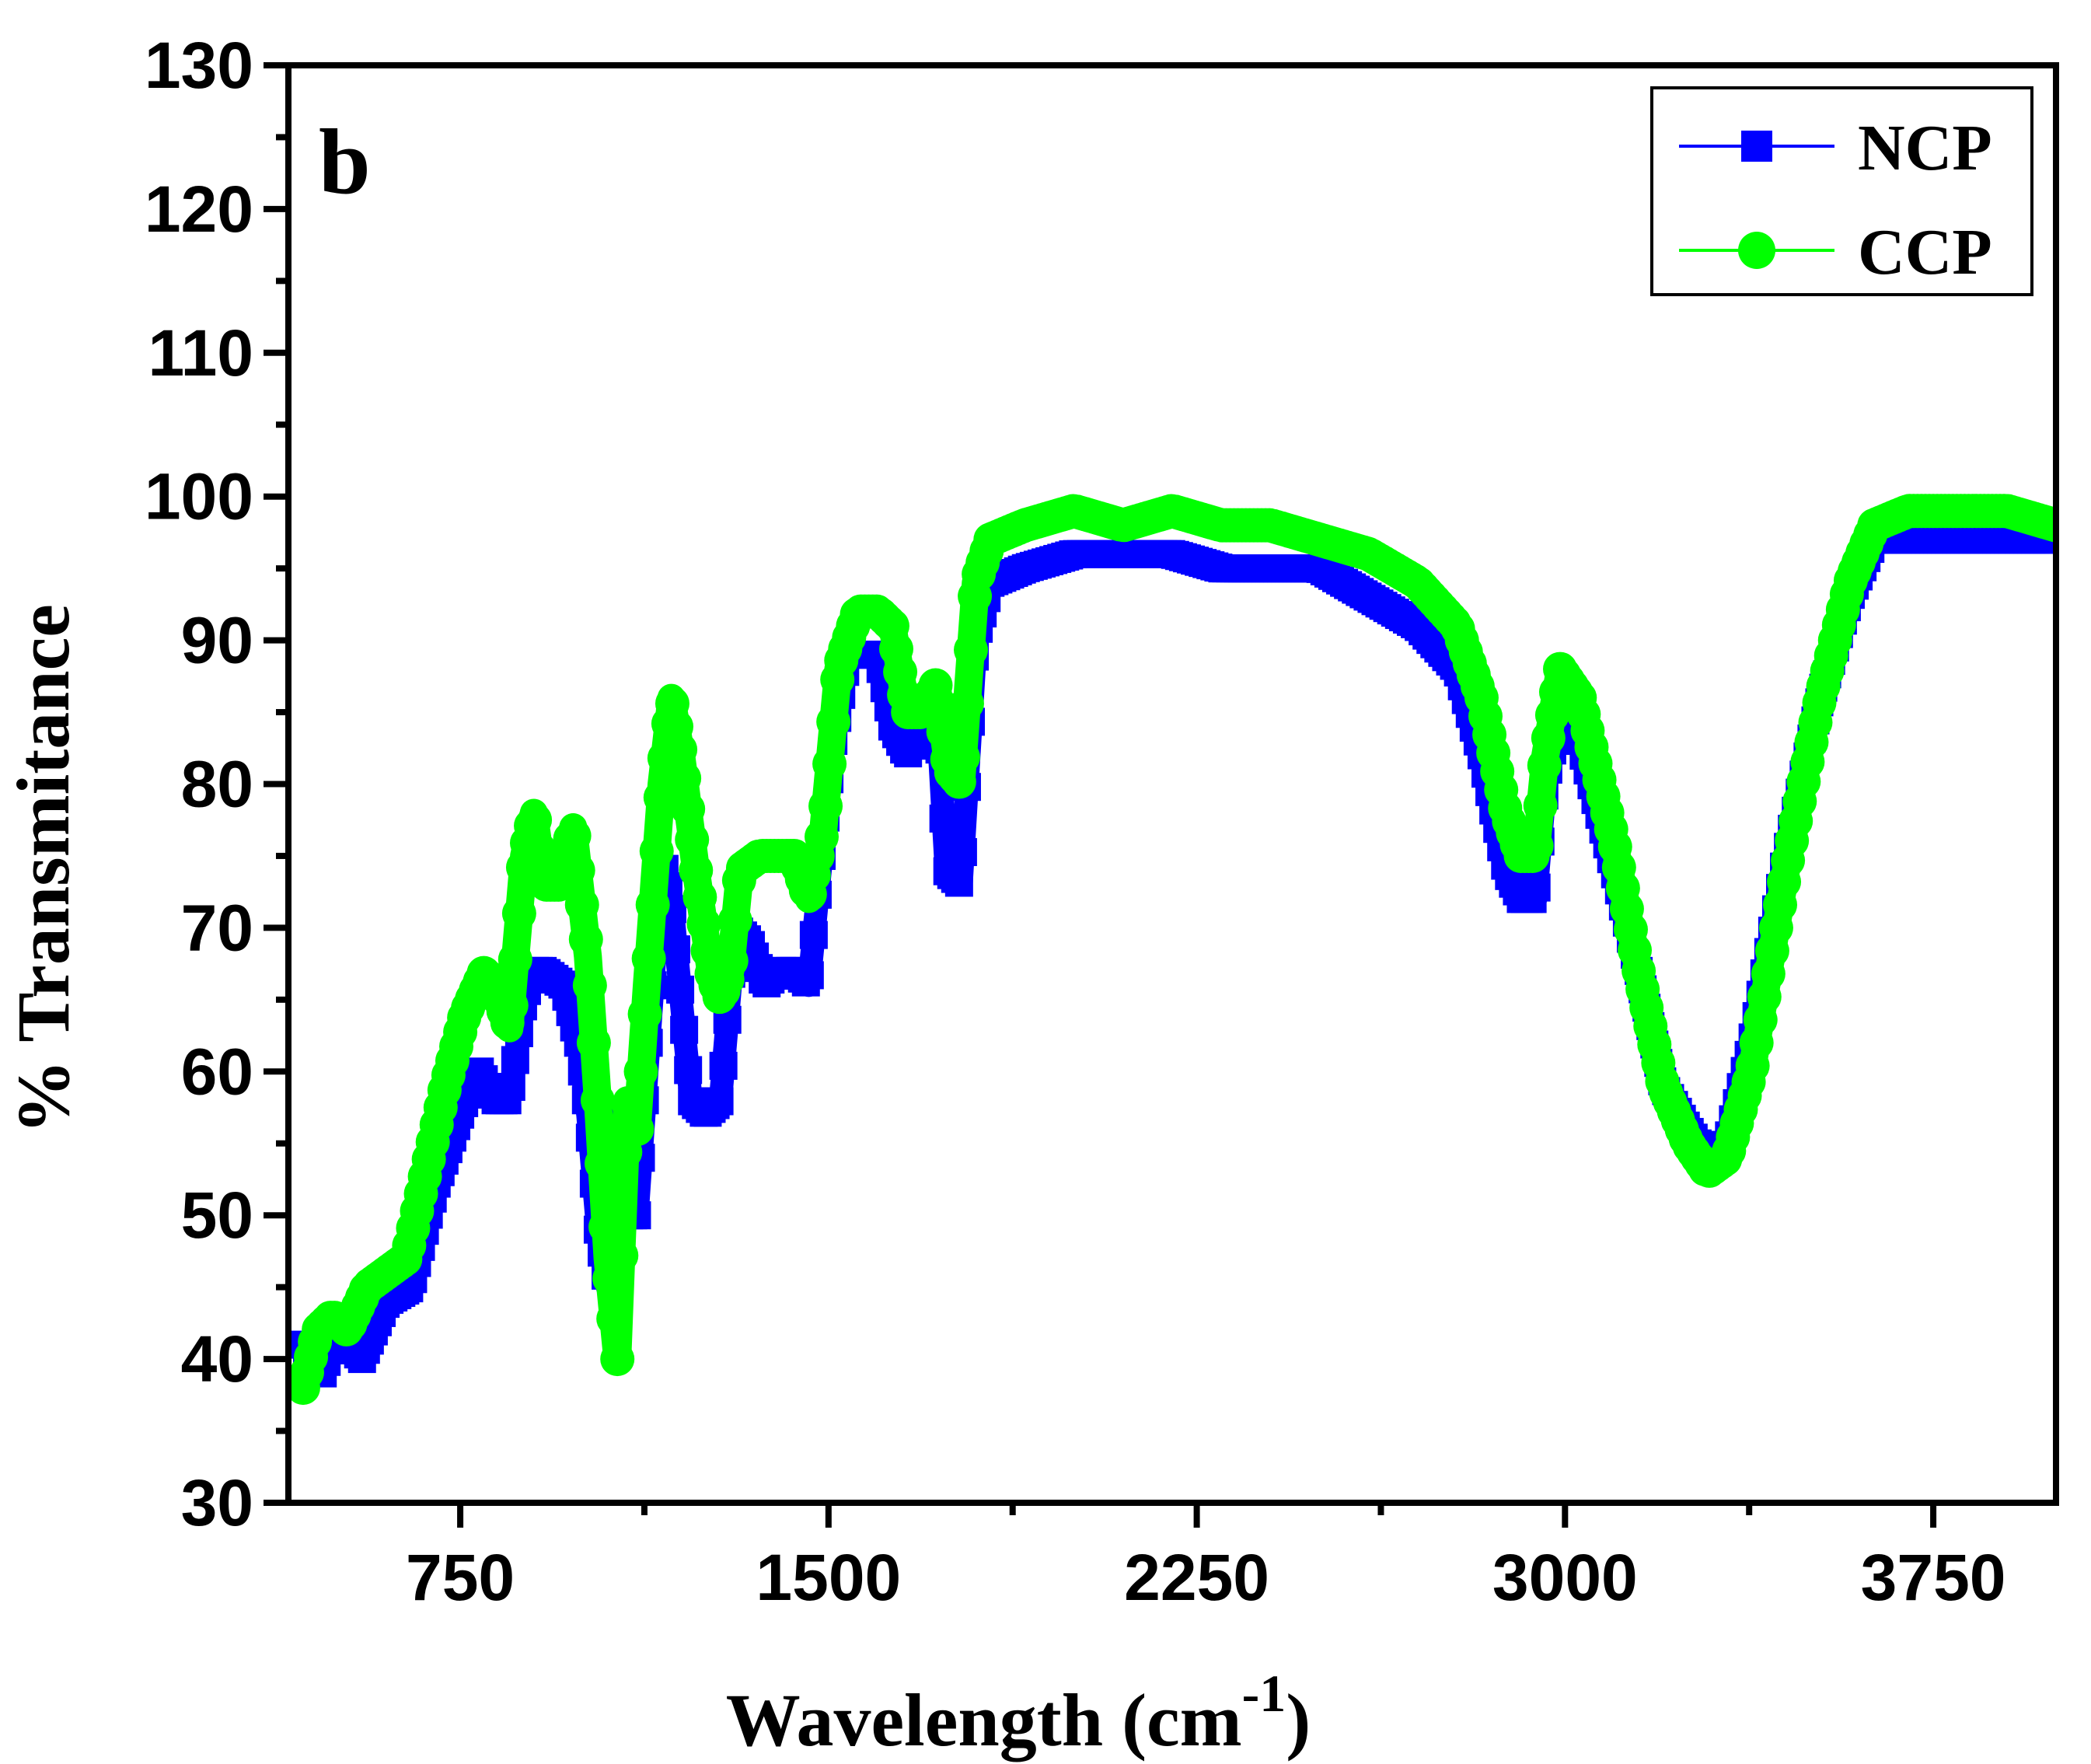 This screenshot has width=2091, height=1764. I want to click on y-tick-label: 100, so click(199, 496).